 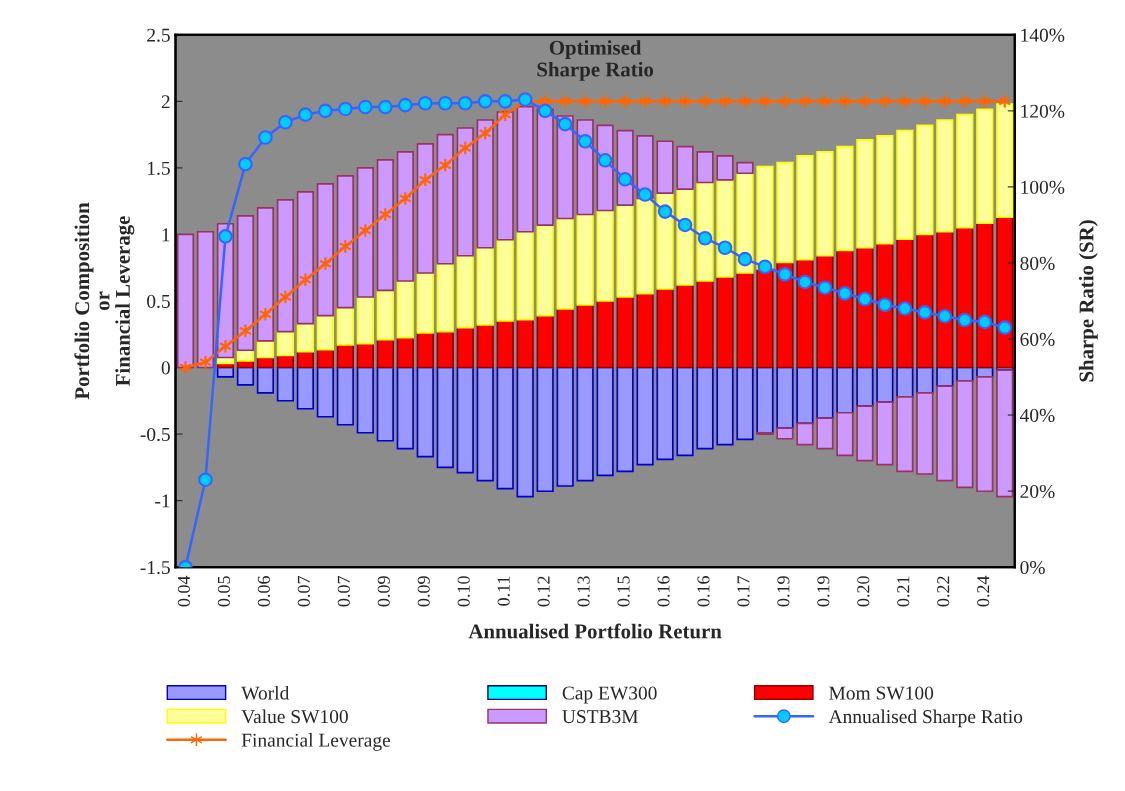 I want to click on legend-label: Value SW100, so click(x=294, y=716).